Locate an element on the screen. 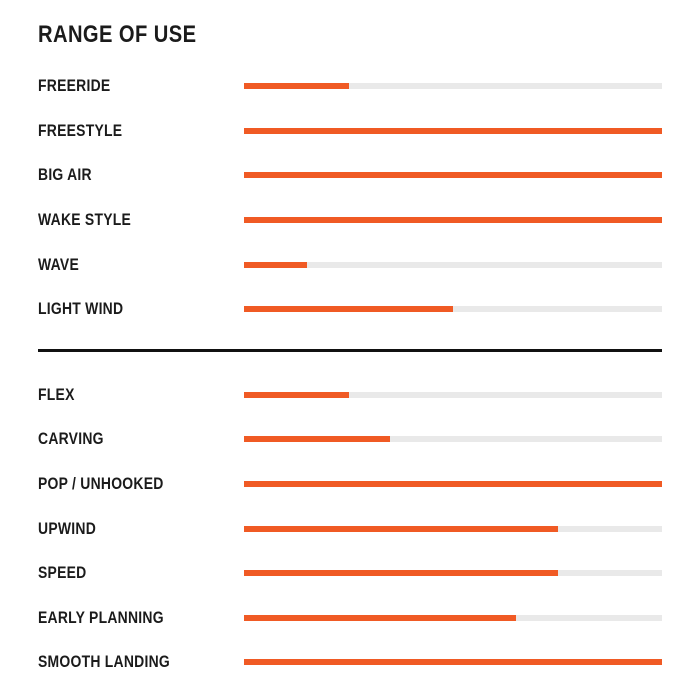 The width and height of the screenshot is (700, 700). section-divider is located at coordinates (350, 350).